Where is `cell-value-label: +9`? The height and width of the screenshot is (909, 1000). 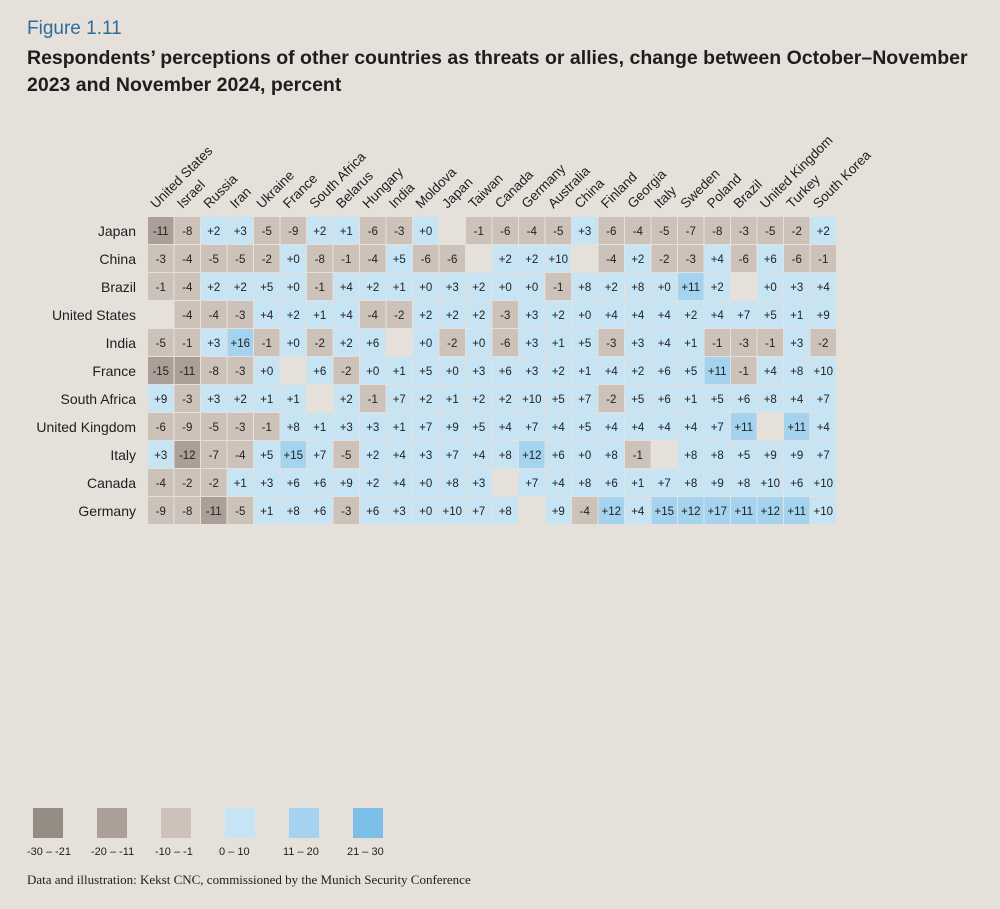 cell-value-label: +9 is located at coordinates (770, 456).